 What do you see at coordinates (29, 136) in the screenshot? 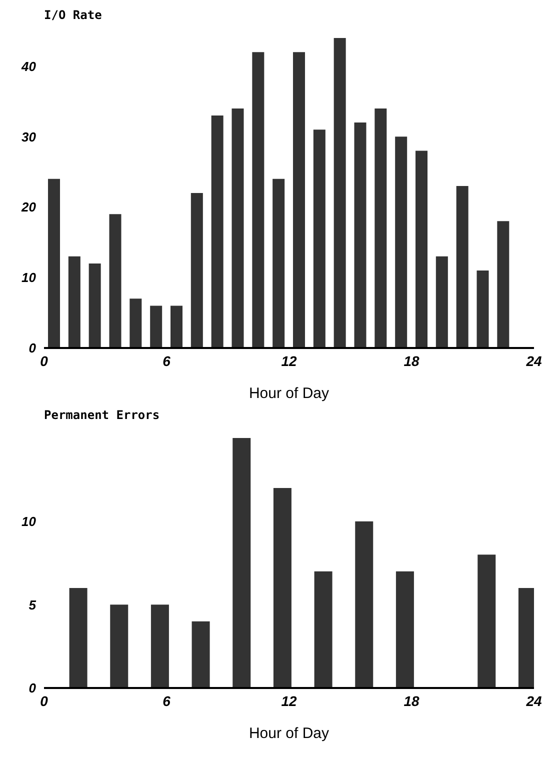
I see `y-tick-label: 30` at bounding box center [29, 136].